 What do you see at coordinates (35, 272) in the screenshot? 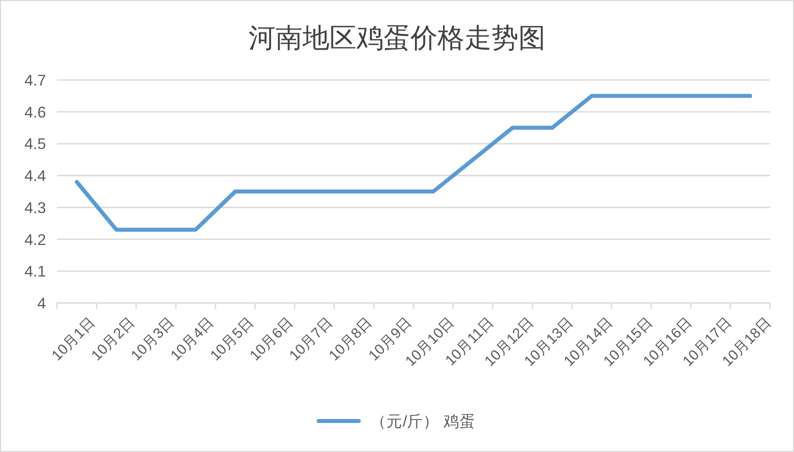
I see `y-tick-label: 4.1` at bounding box center [35, 272].